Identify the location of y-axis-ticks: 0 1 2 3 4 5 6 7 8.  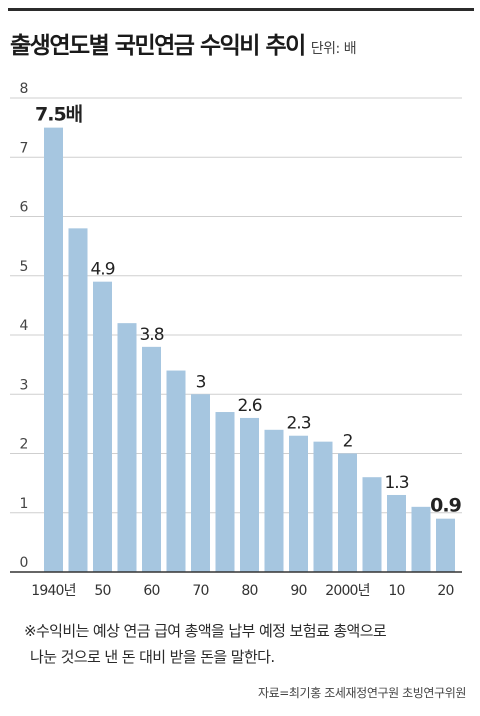
(24, 326).